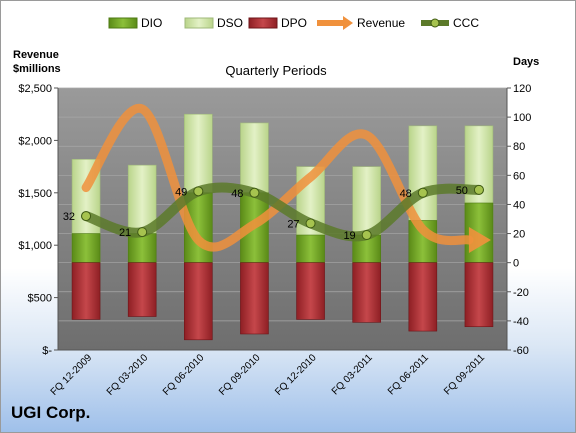 This screenshot has width=576, height=433. Describe the element at coordinates (37, 69) in the screenshot. I see `left-axis-title-line2: $millions` at that location.